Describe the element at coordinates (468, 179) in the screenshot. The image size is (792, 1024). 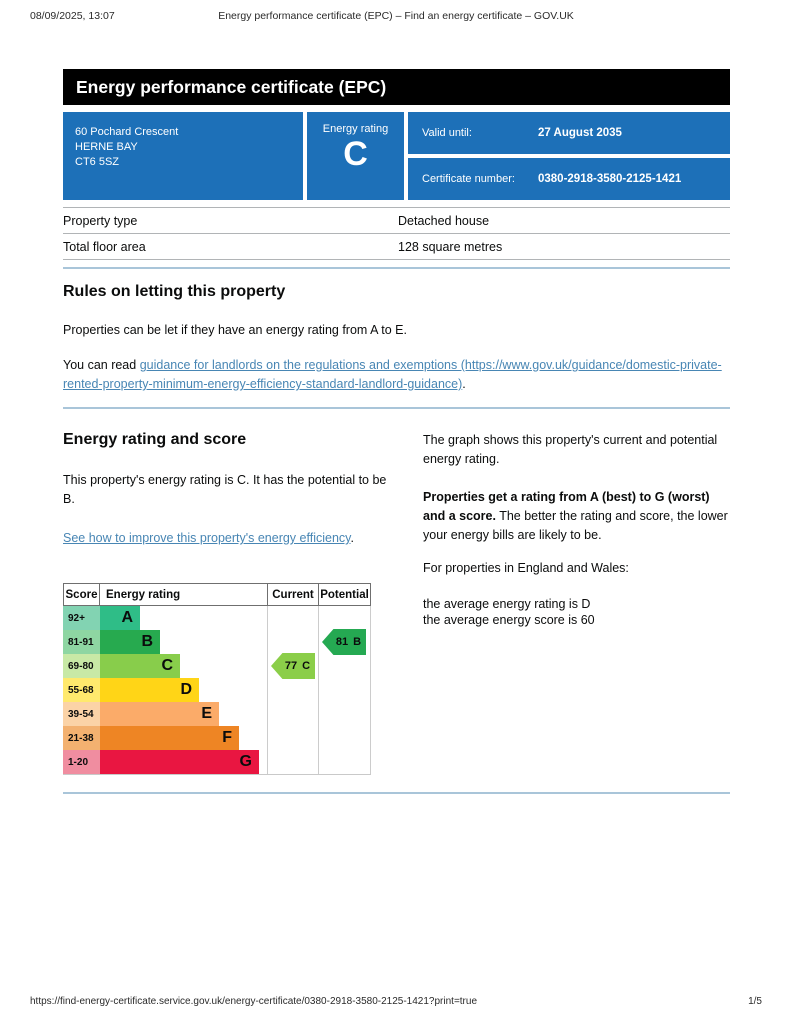
I see `certificate-number-label: Certificate number:` at that location.